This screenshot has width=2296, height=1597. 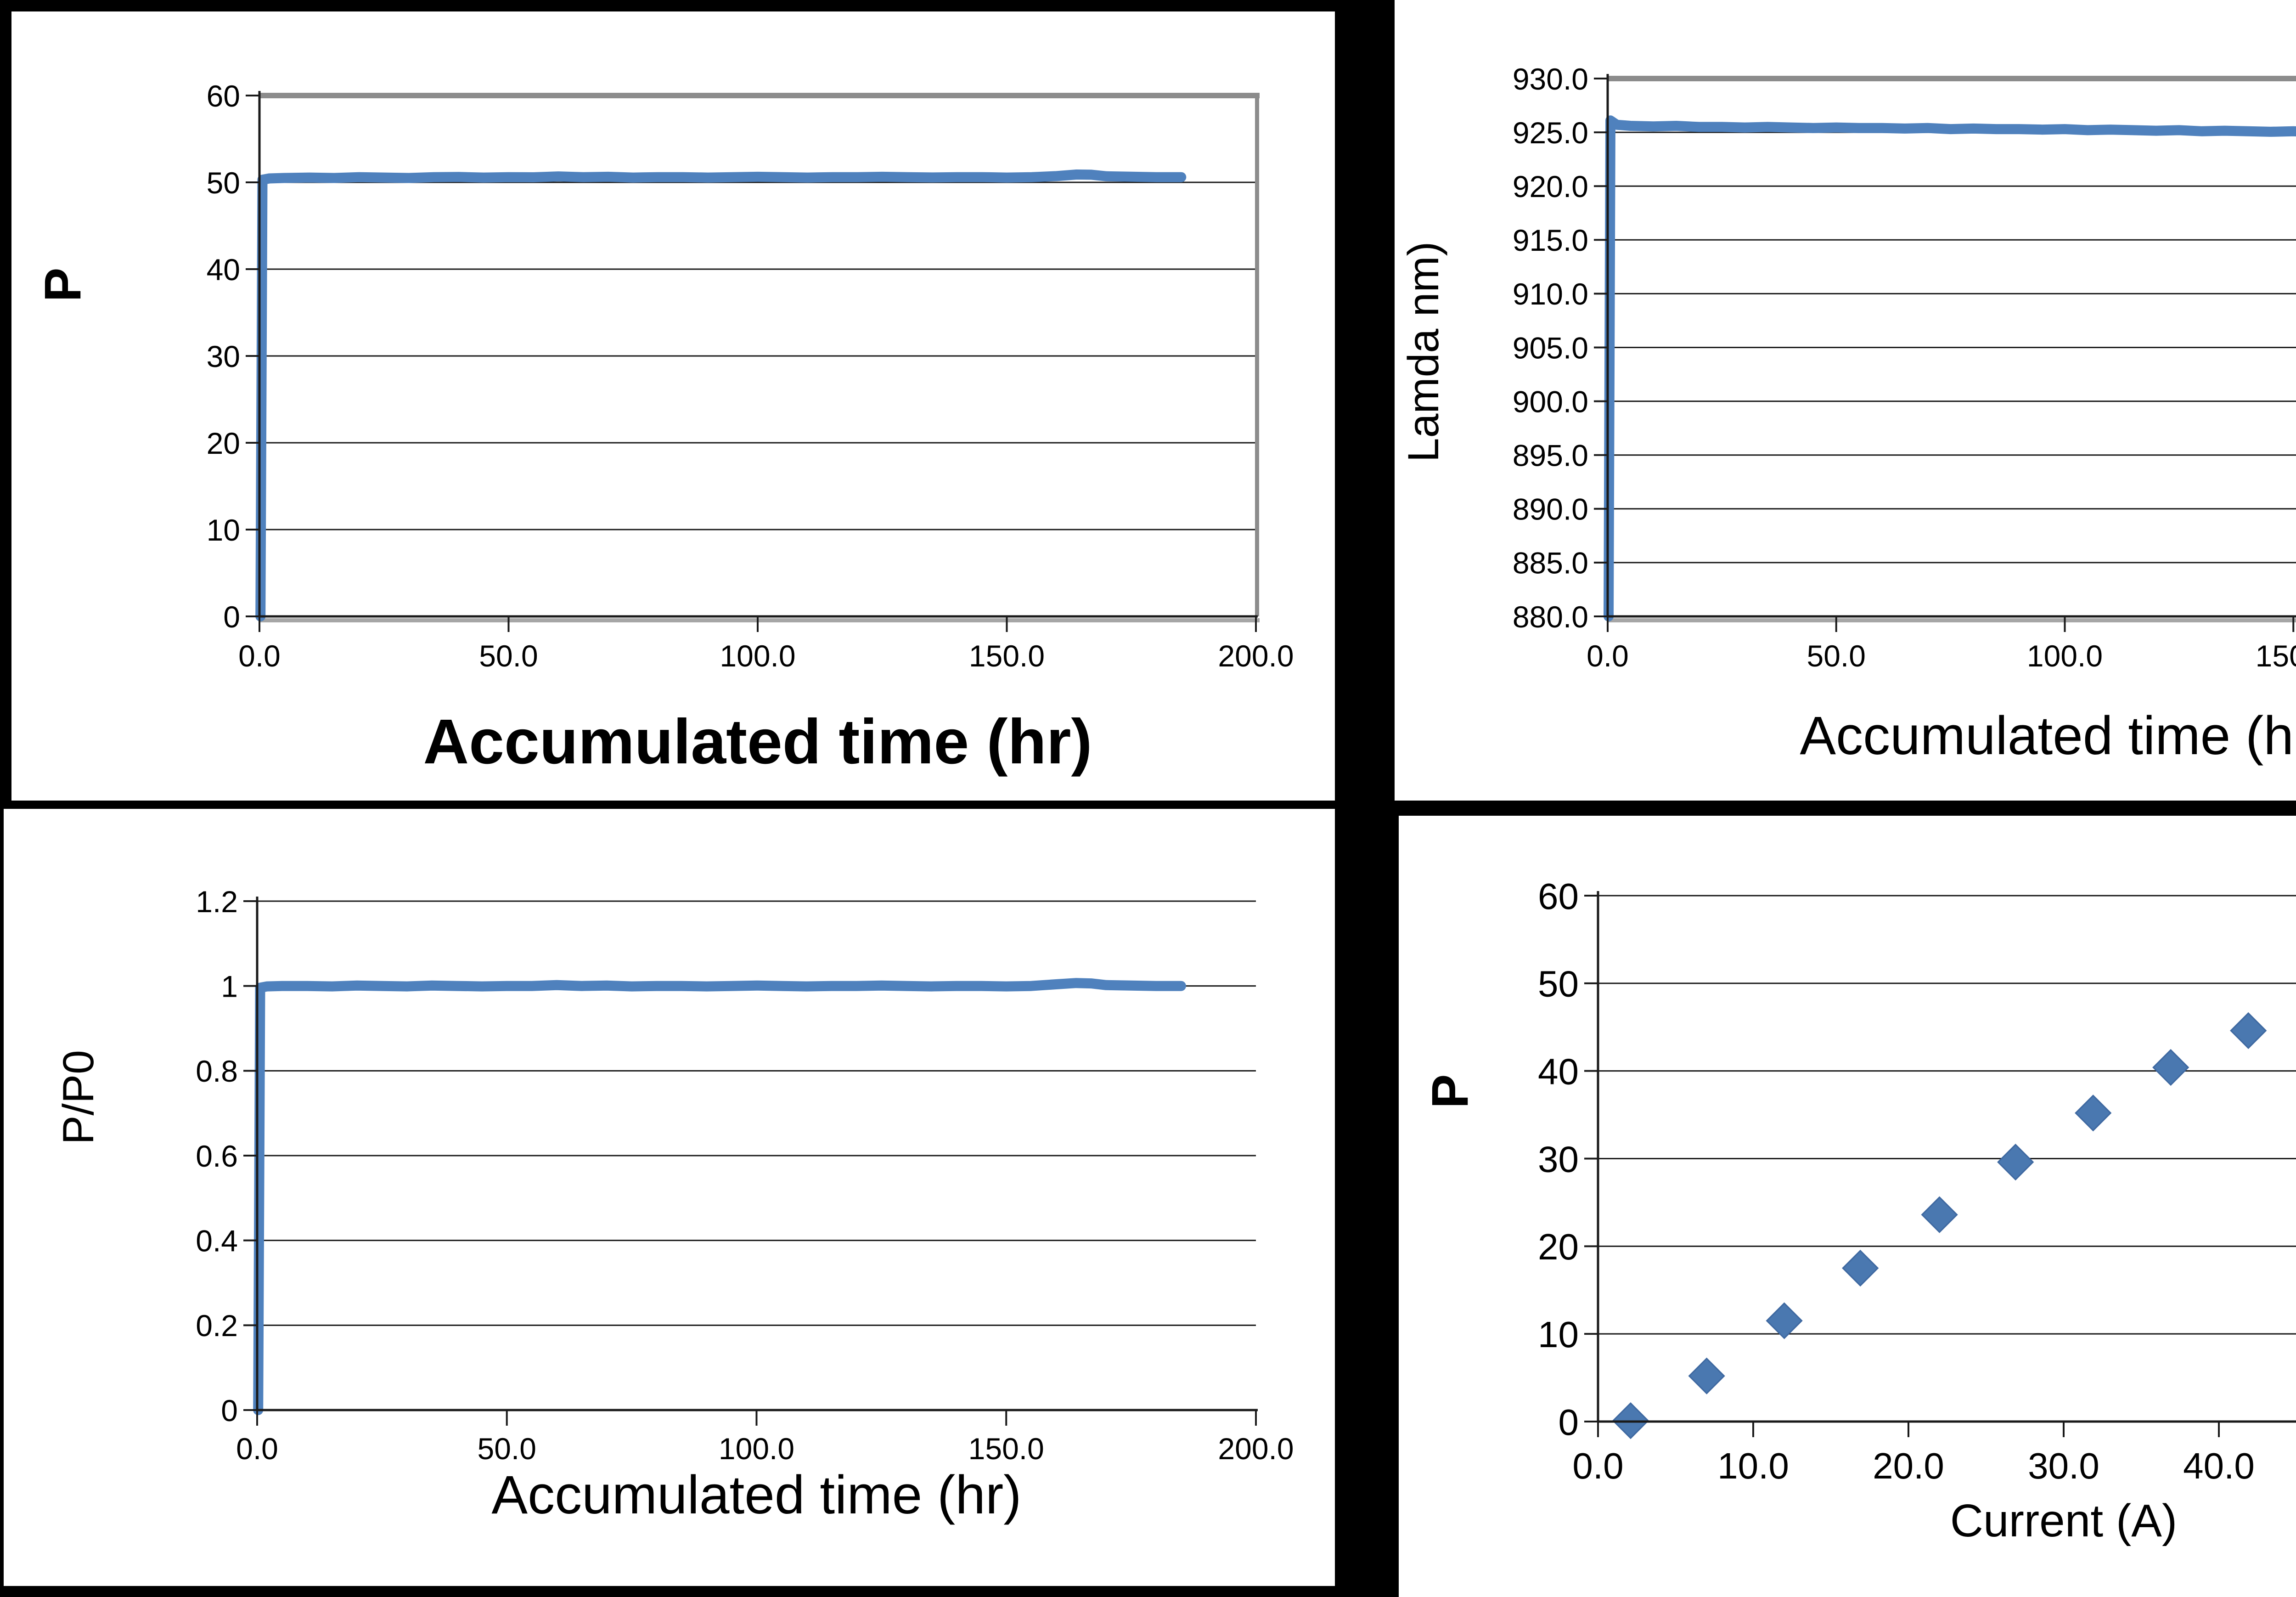 What do you see at coordinates (1550, 617) in the screenshot?
I see `y-tick-label: 880.0` at bounding box center [1550, 617].